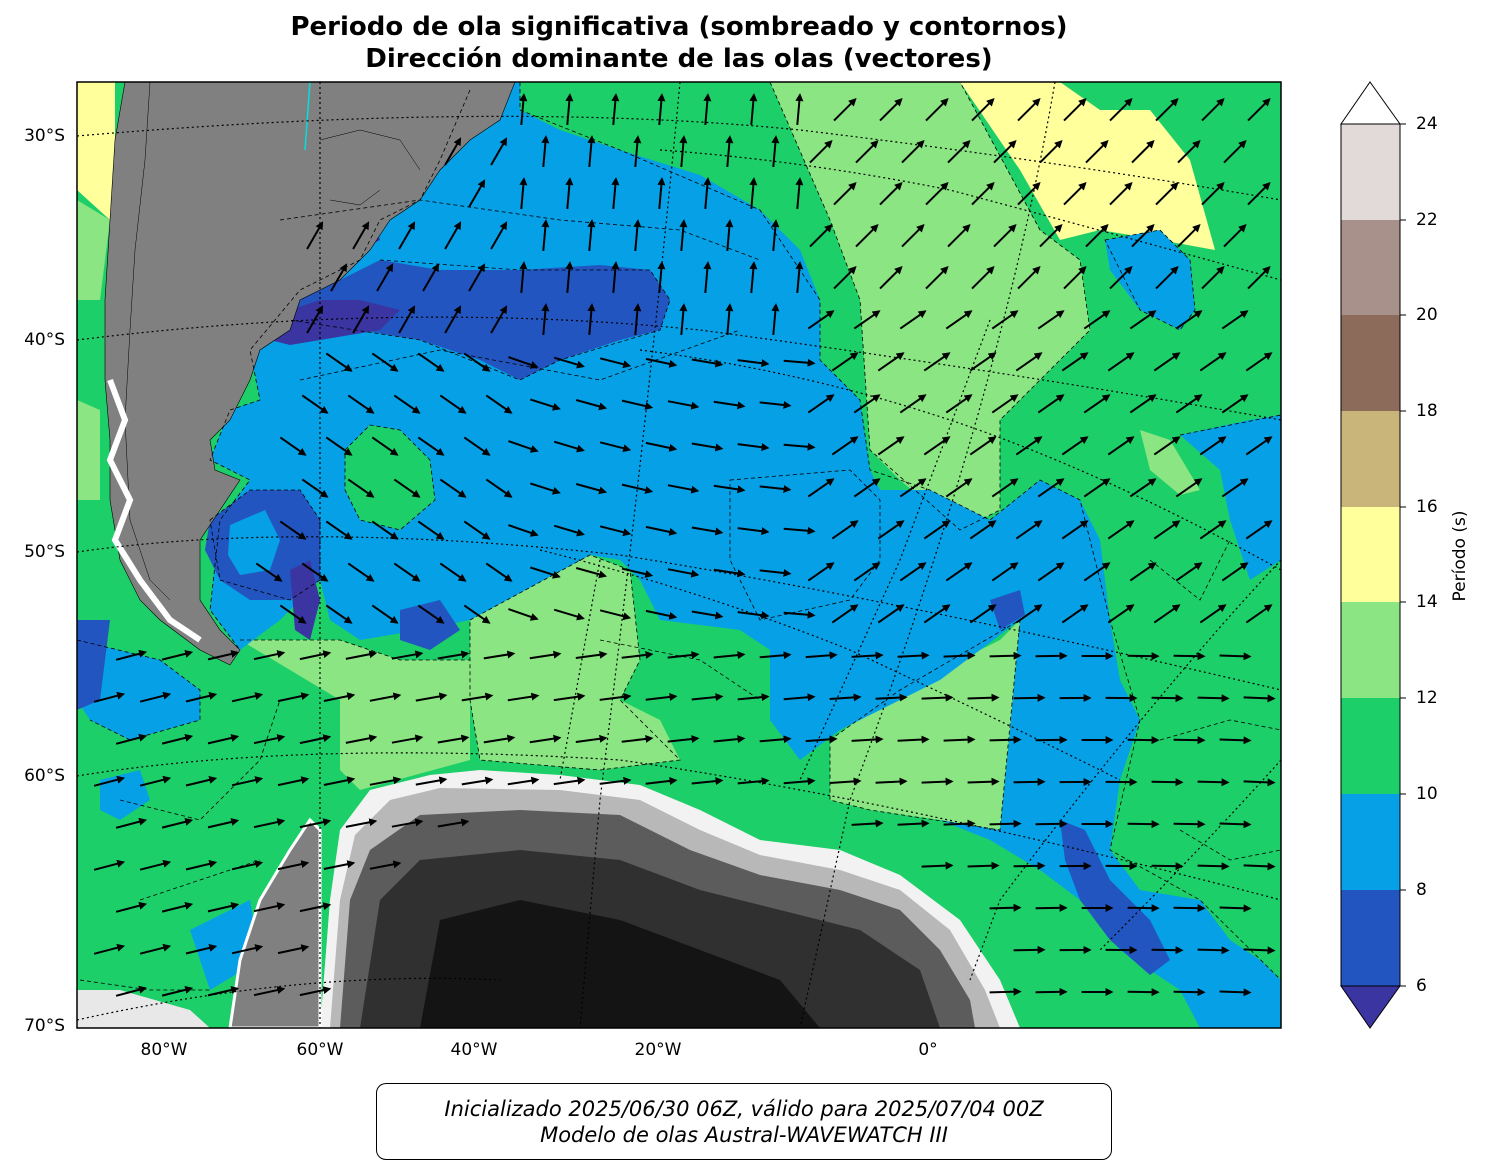 This screenshot has width=1485, height=1164. What do you see at coordinates (1427, 220) in the screenshot?
I see `colorbar-tick-label: 22` at bounding box center [1427, 220].